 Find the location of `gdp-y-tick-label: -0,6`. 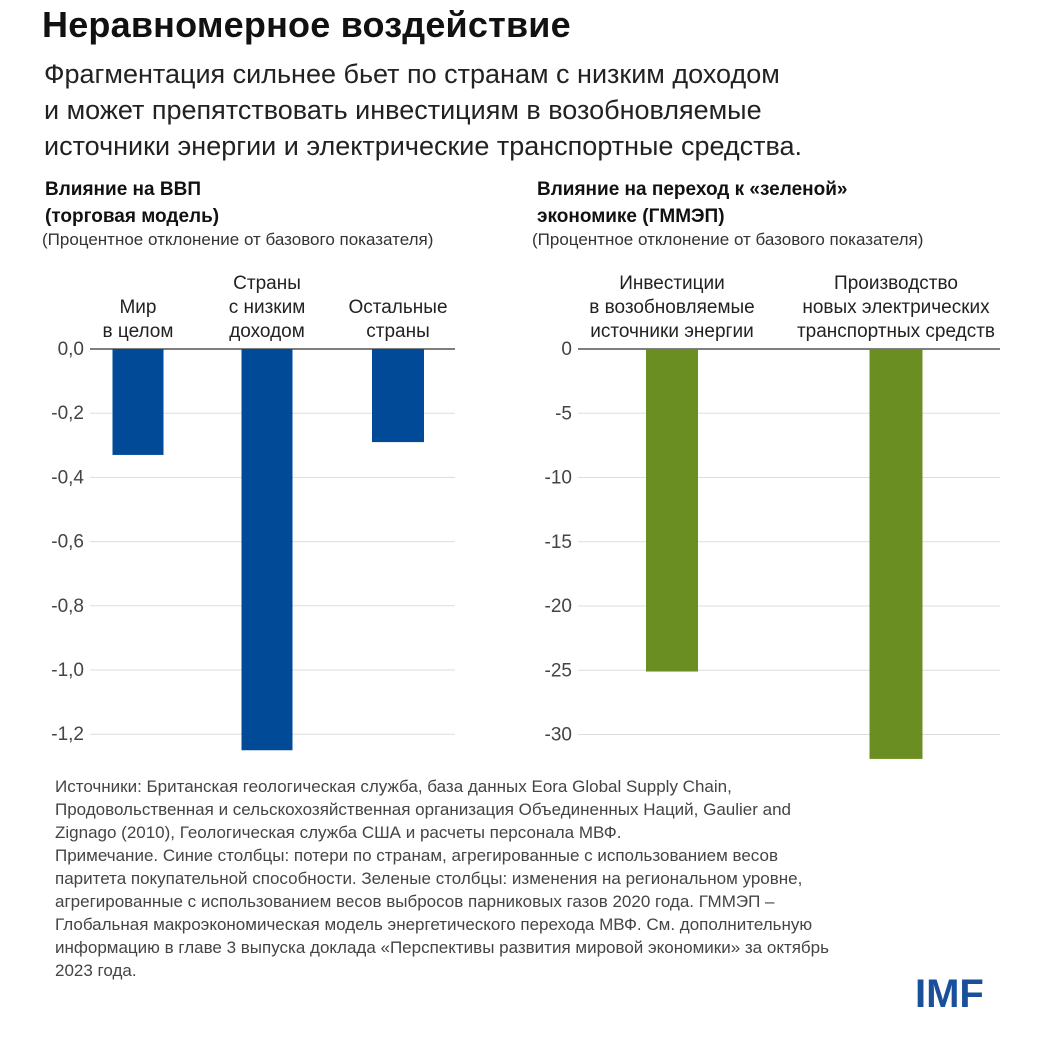

gdp-y-tick-label: -0,6 is located at coordinates (67, 542).